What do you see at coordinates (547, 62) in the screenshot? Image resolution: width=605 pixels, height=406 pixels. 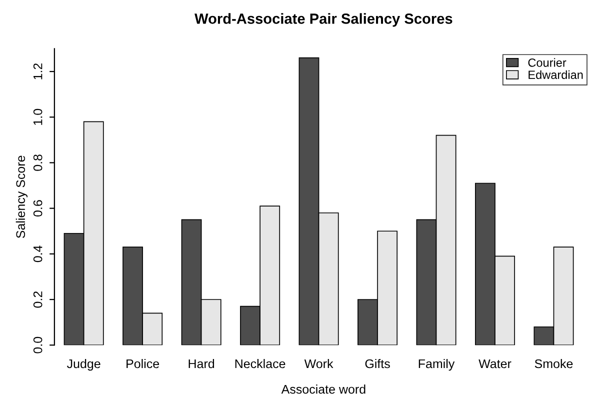 I see `legend-label: Courier` at bounding box center [547, 62].